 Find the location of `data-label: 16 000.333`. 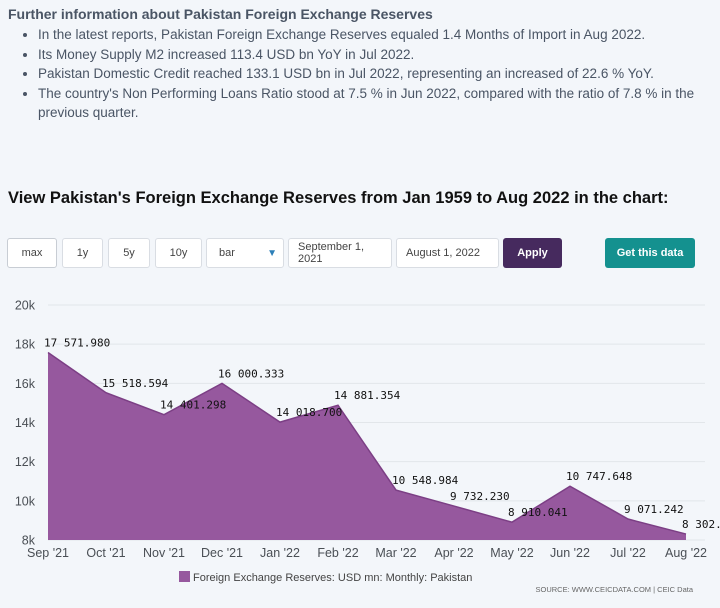

data-label: 16 000.333 is located at coordinates (251, 373).